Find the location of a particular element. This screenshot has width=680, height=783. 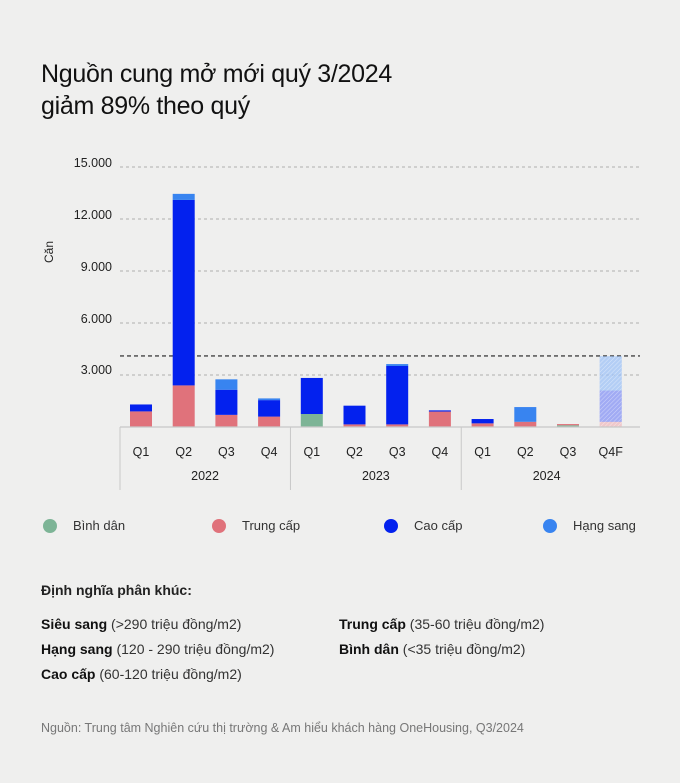

definition-range: (35-60 triệu đồng/m2) is located at coordinates (477, 624).